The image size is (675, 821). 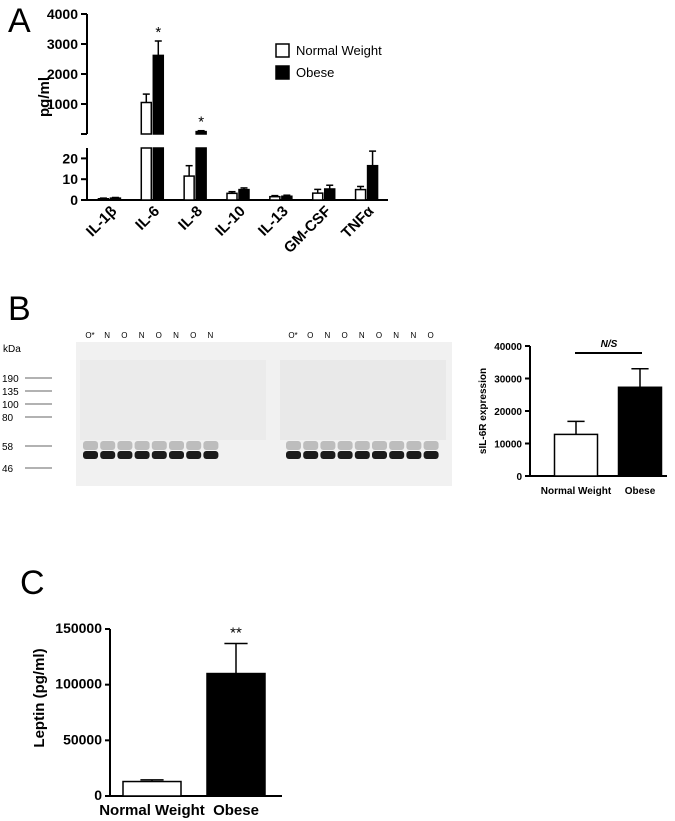 I want to click on c-bar-normal, so click(x=152, y=788).